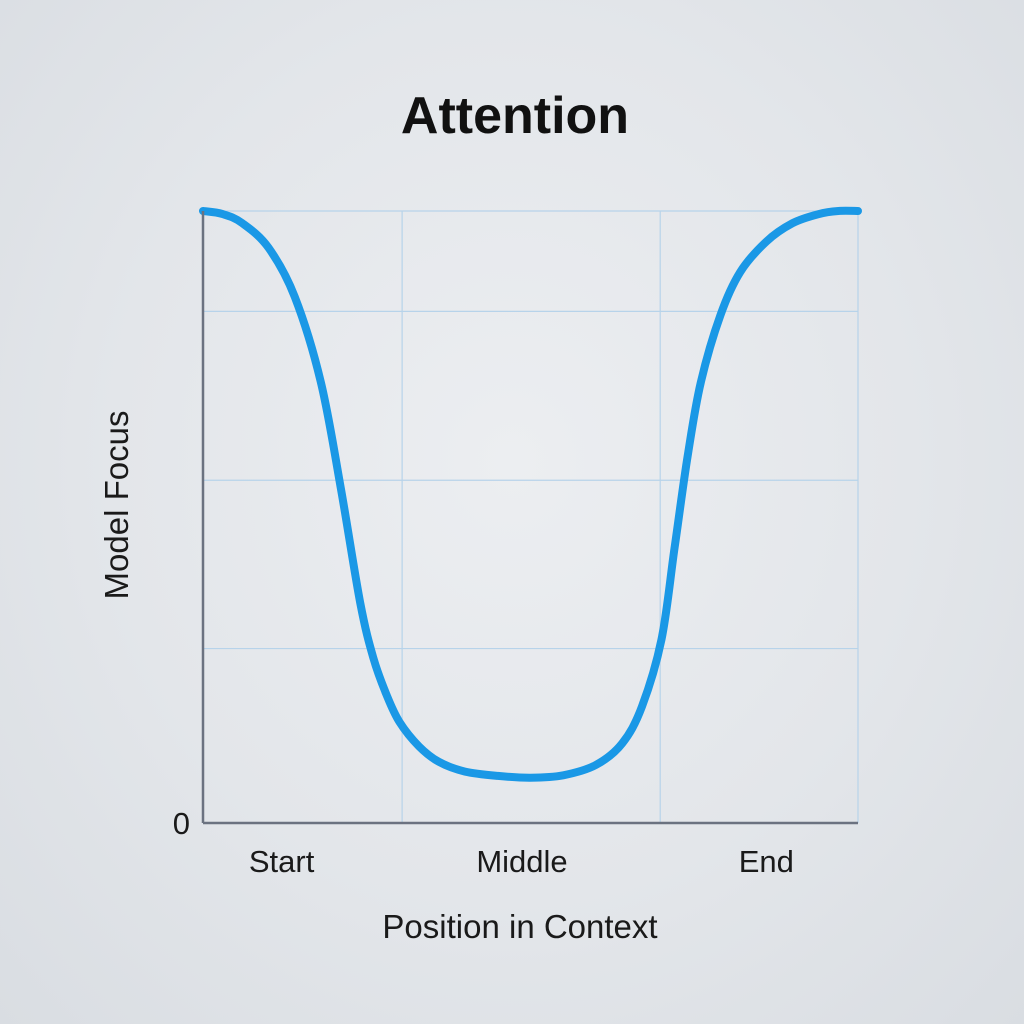 This screenshot has height=1024, width=1024. What do you see at coordinates (519, 926) in the screenshot?
I see `x-axis-label: Position in Context` at bounding box center [519, 926].